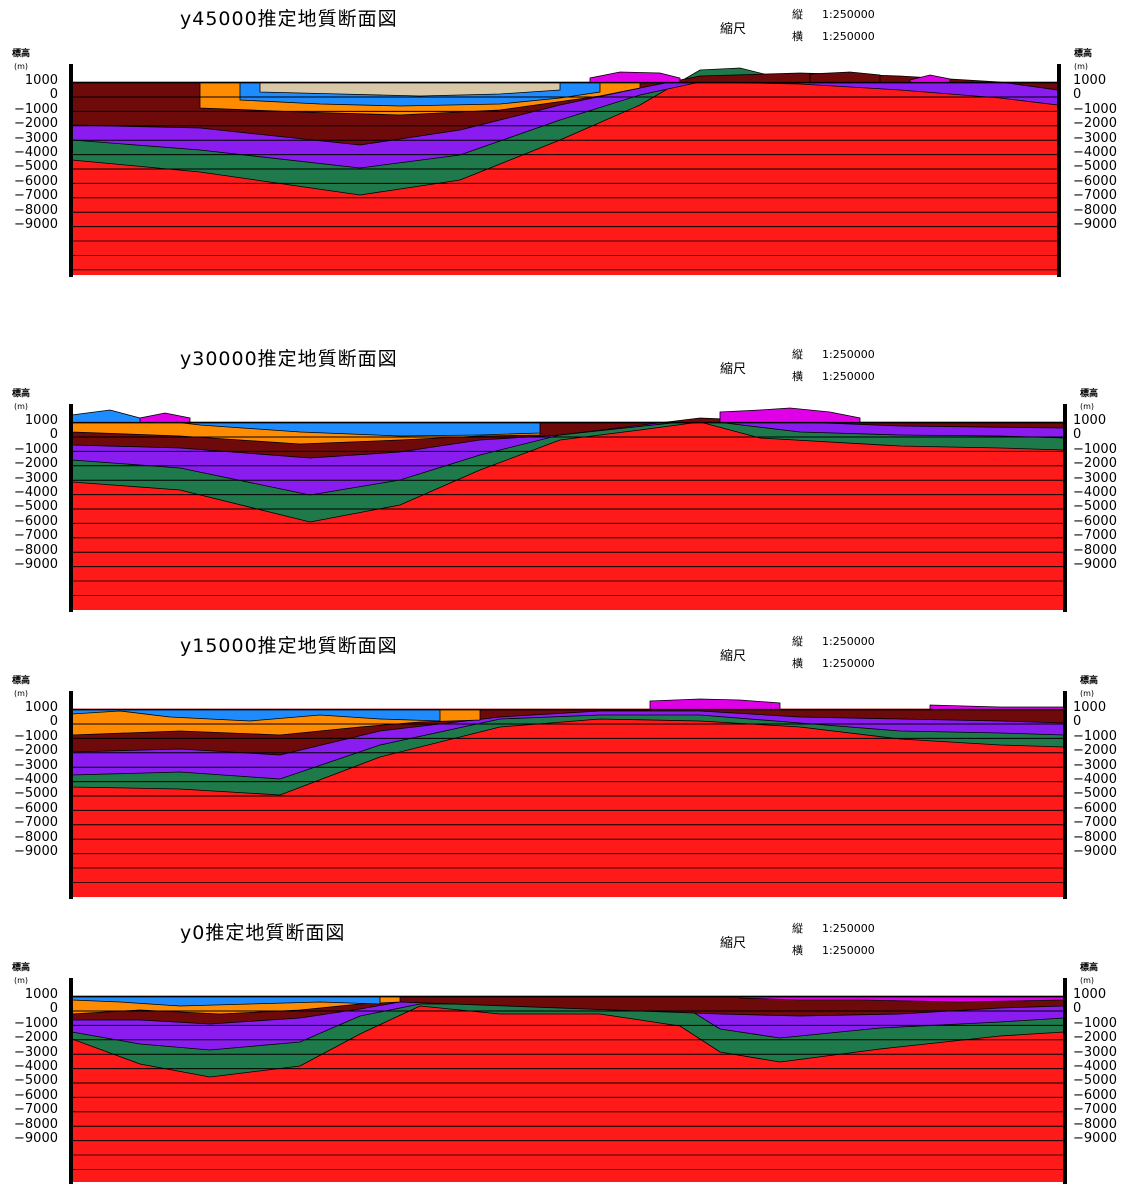 The width and height of the screenshot is (1130, 1185). I want to click on section-title: y0推定地質断面図, so click(263, 933).